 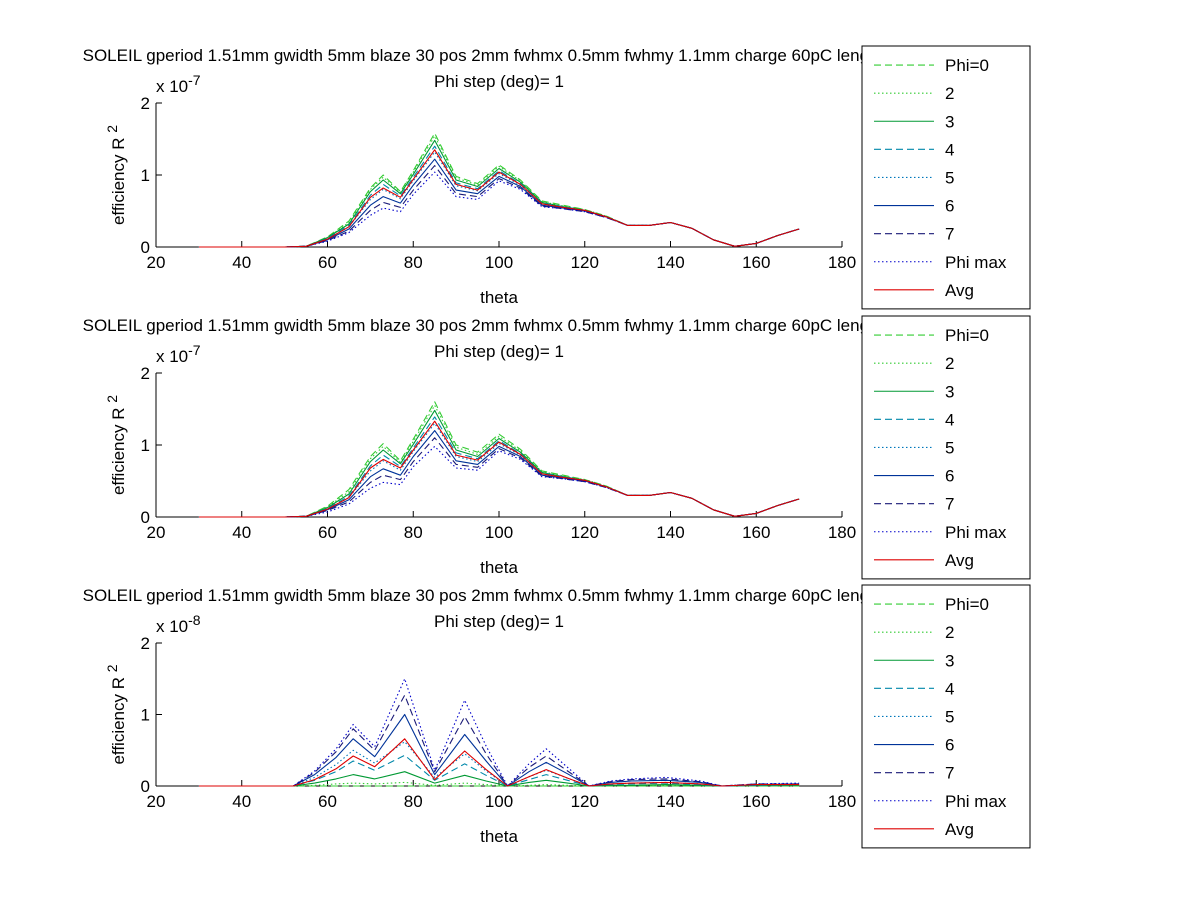 I want to click on y-multiplier: x 10-8, so click(x=178, y=624).